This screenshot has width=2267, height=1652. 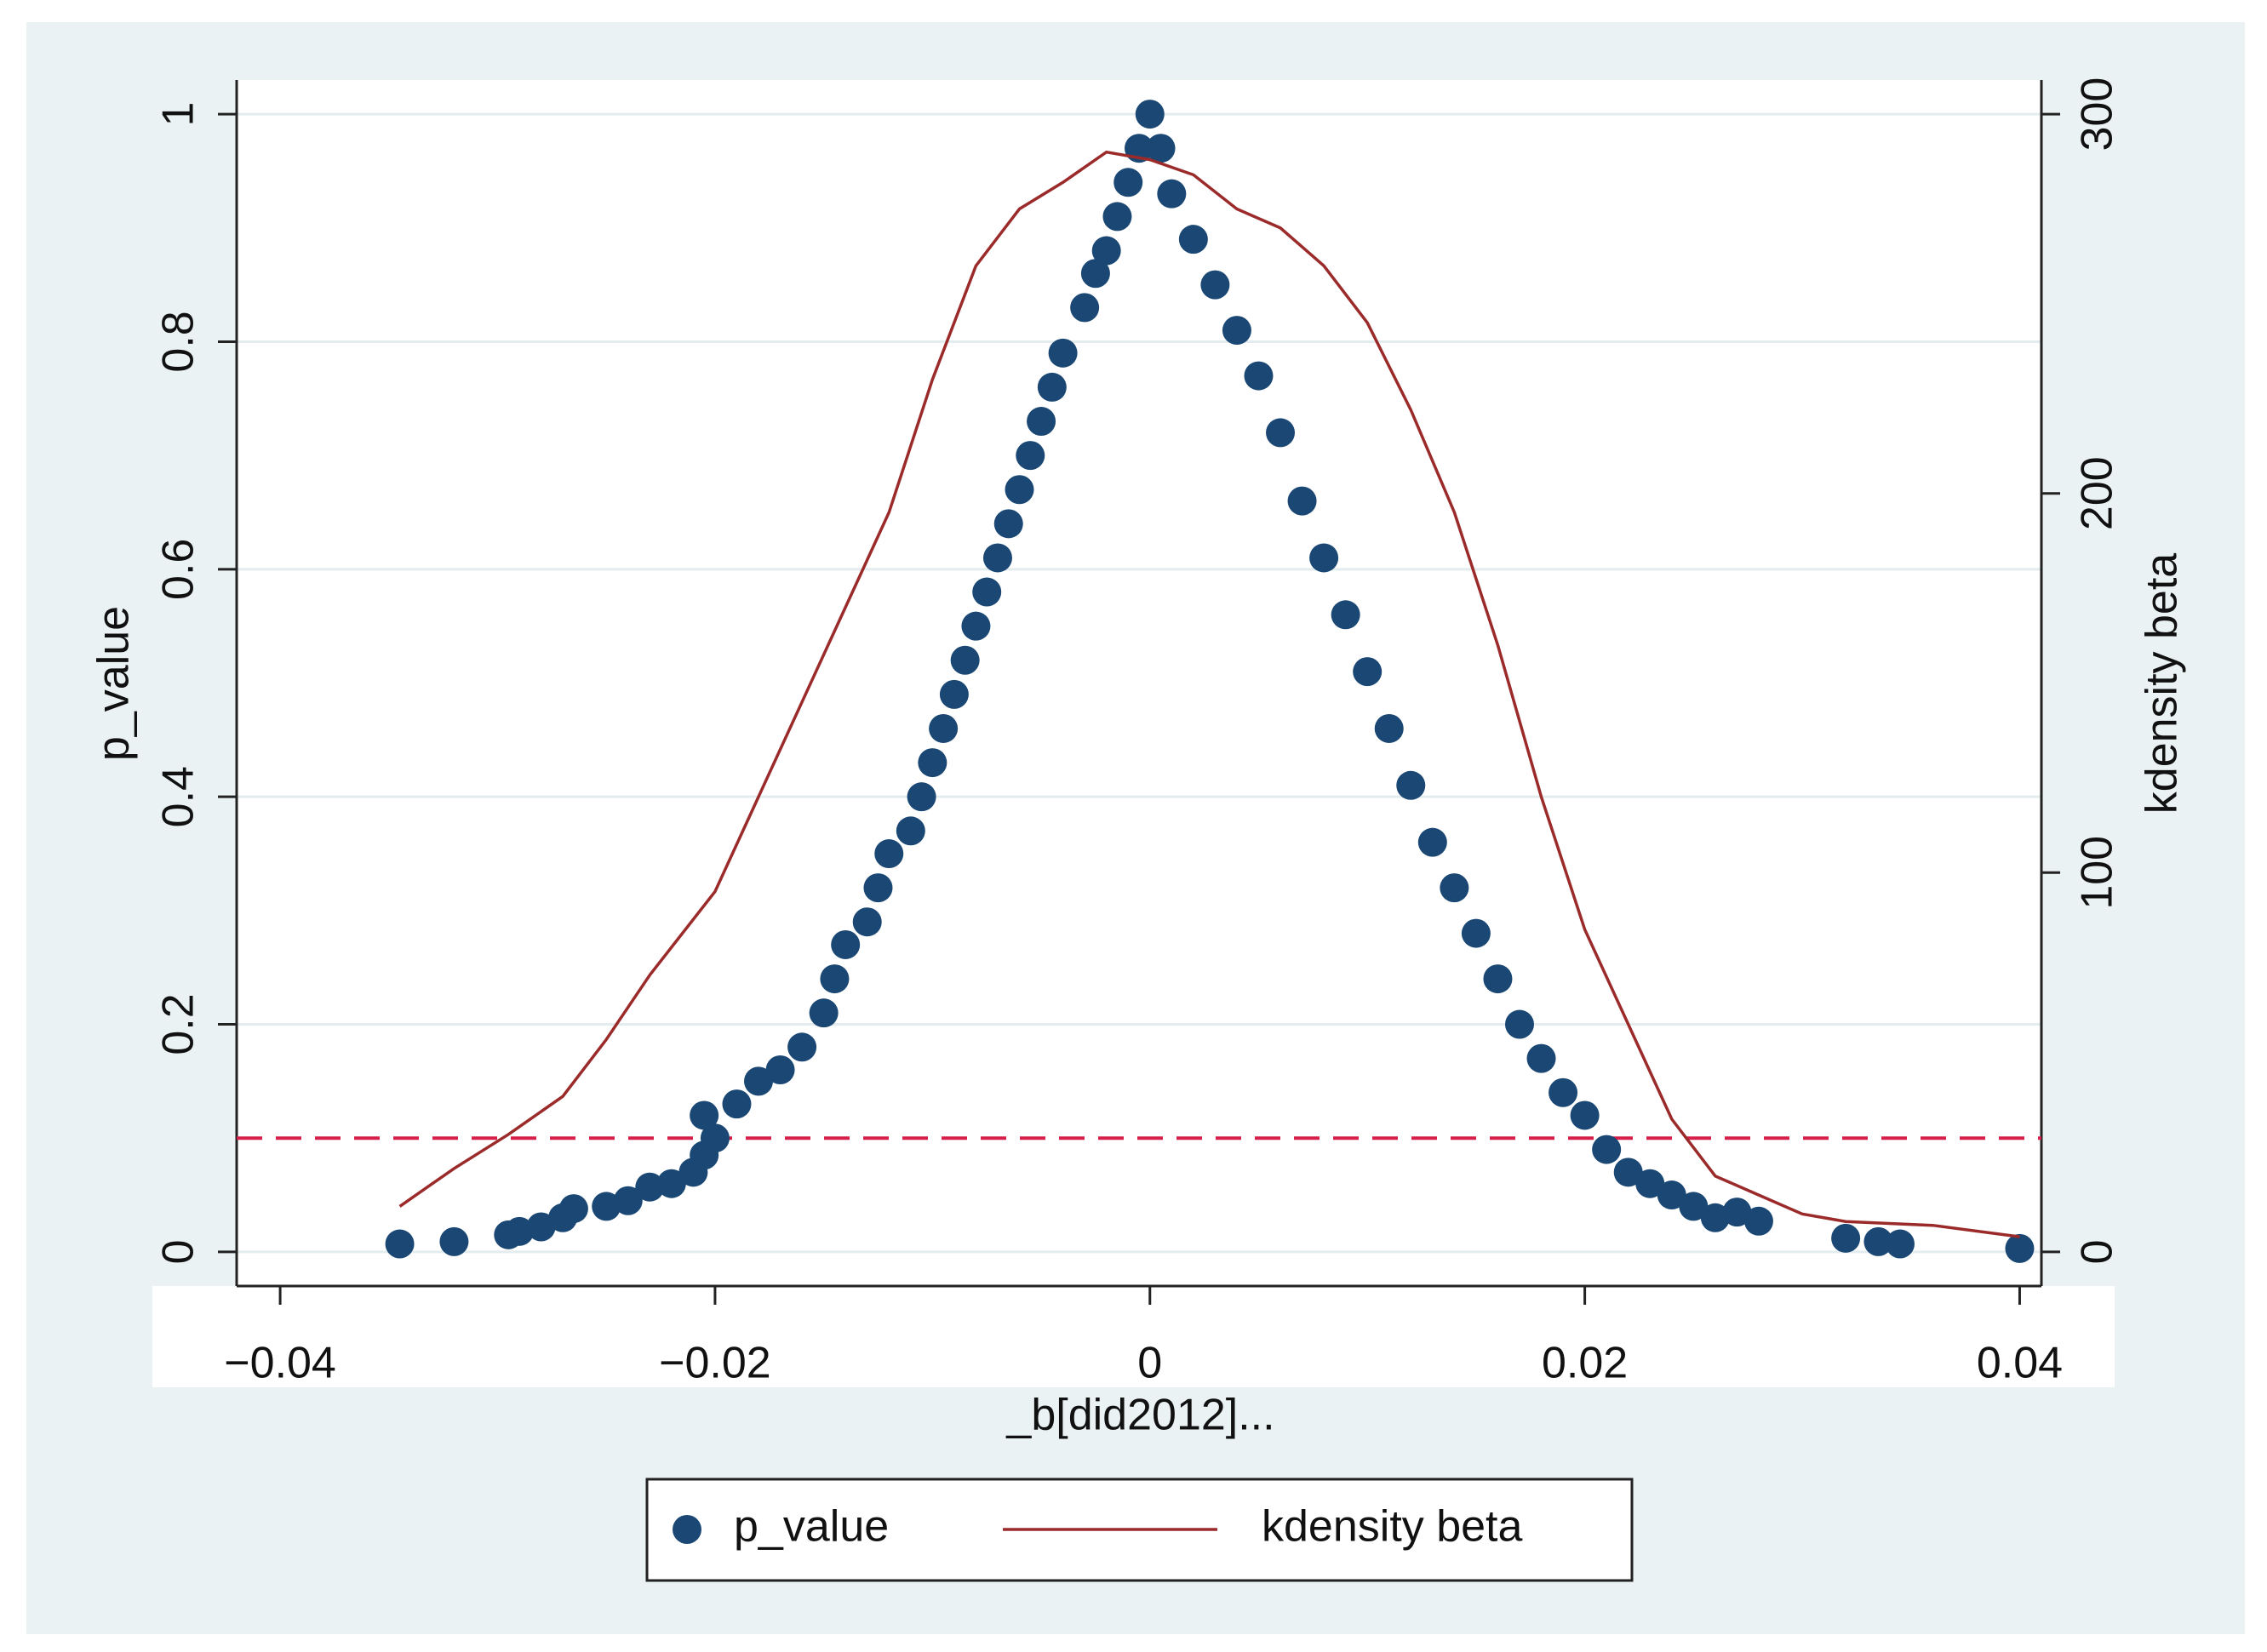 What do you see at coordinates (1392, 1527) in the screenshot?
I see `legend-label: kdensity beta` at bounding box center [1392, 1527].